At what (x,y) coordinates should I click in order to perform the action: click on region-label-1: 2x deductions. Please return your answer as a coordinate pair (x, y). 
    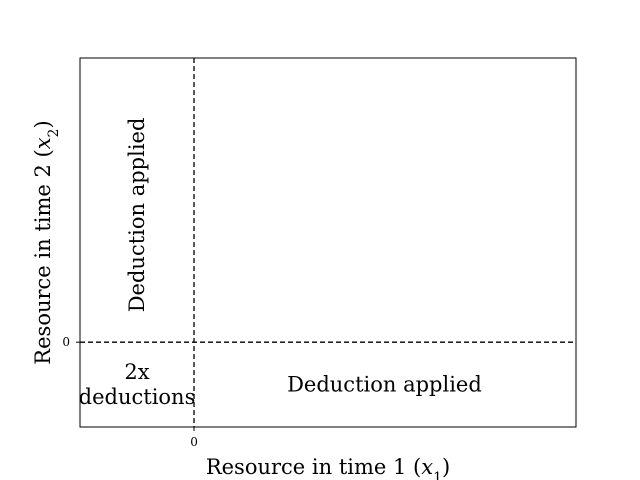
    Looking at the image, I should click on (137, 384).